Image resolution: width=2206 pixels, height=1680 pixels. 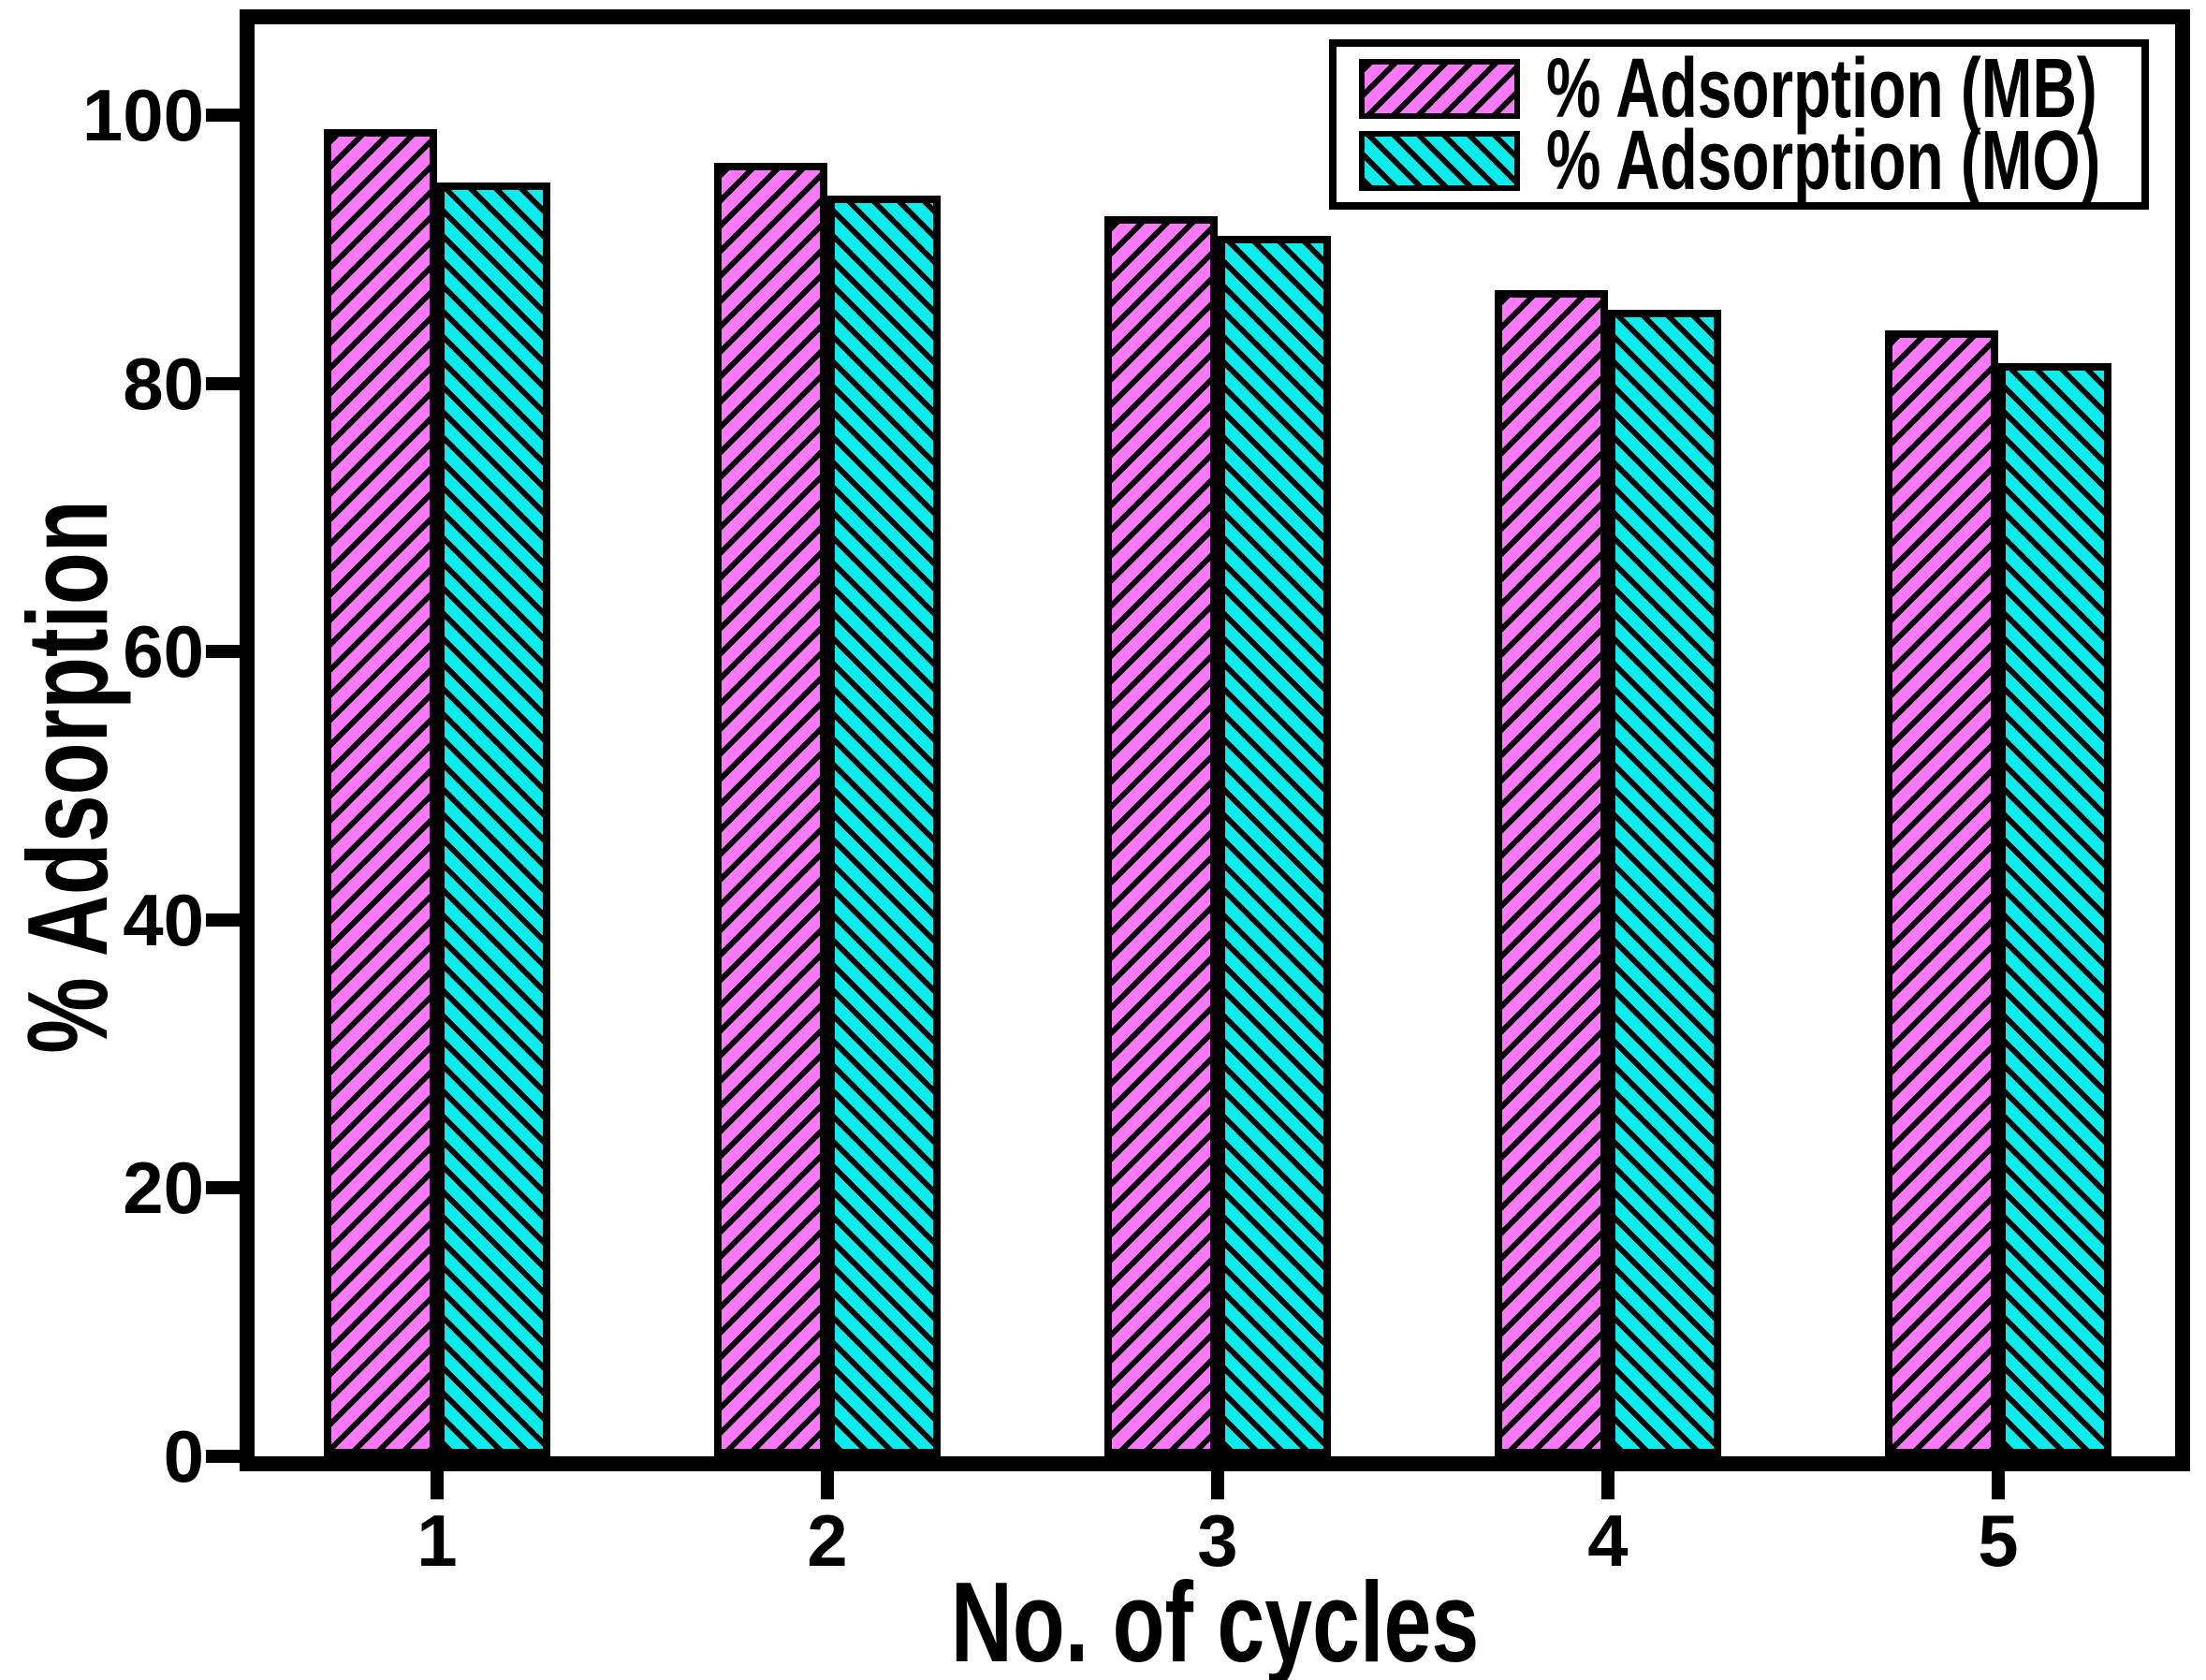 What do you see at coordinates (1608, 1540) in the screenshot?
I see `x-axis-tick-label: 4` at bounding box center [1608, 1540].